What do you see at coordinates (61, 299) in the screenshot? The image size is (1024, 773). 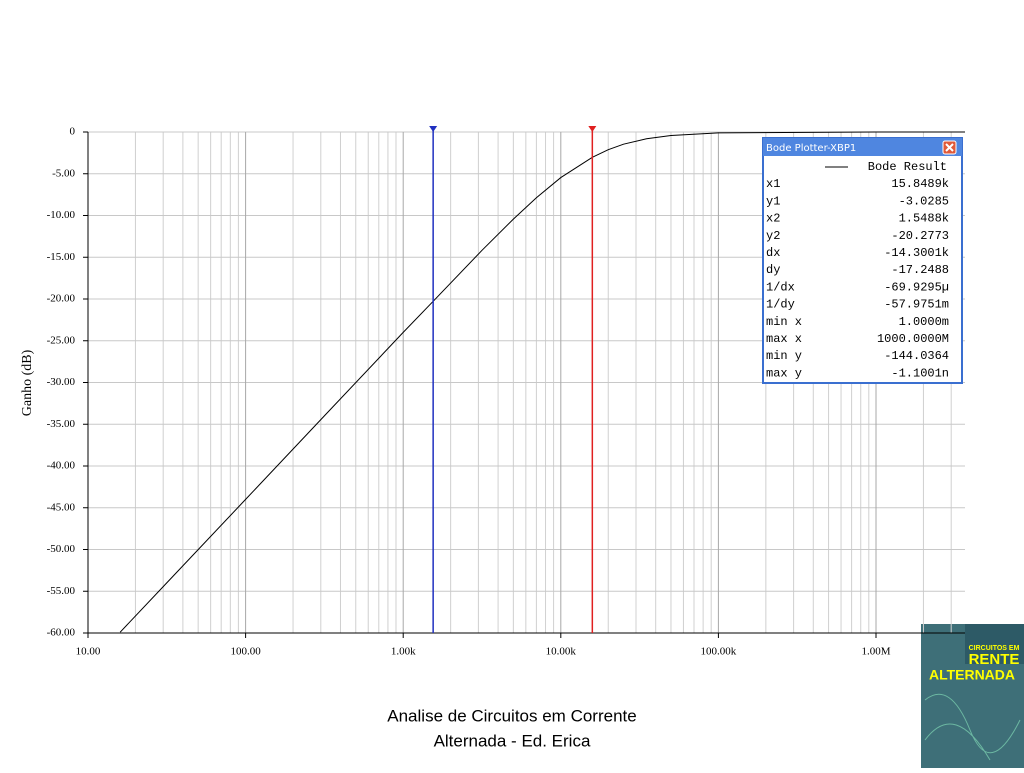 I see `y-tick-label: -20.00` at bounding box center [61, 299].